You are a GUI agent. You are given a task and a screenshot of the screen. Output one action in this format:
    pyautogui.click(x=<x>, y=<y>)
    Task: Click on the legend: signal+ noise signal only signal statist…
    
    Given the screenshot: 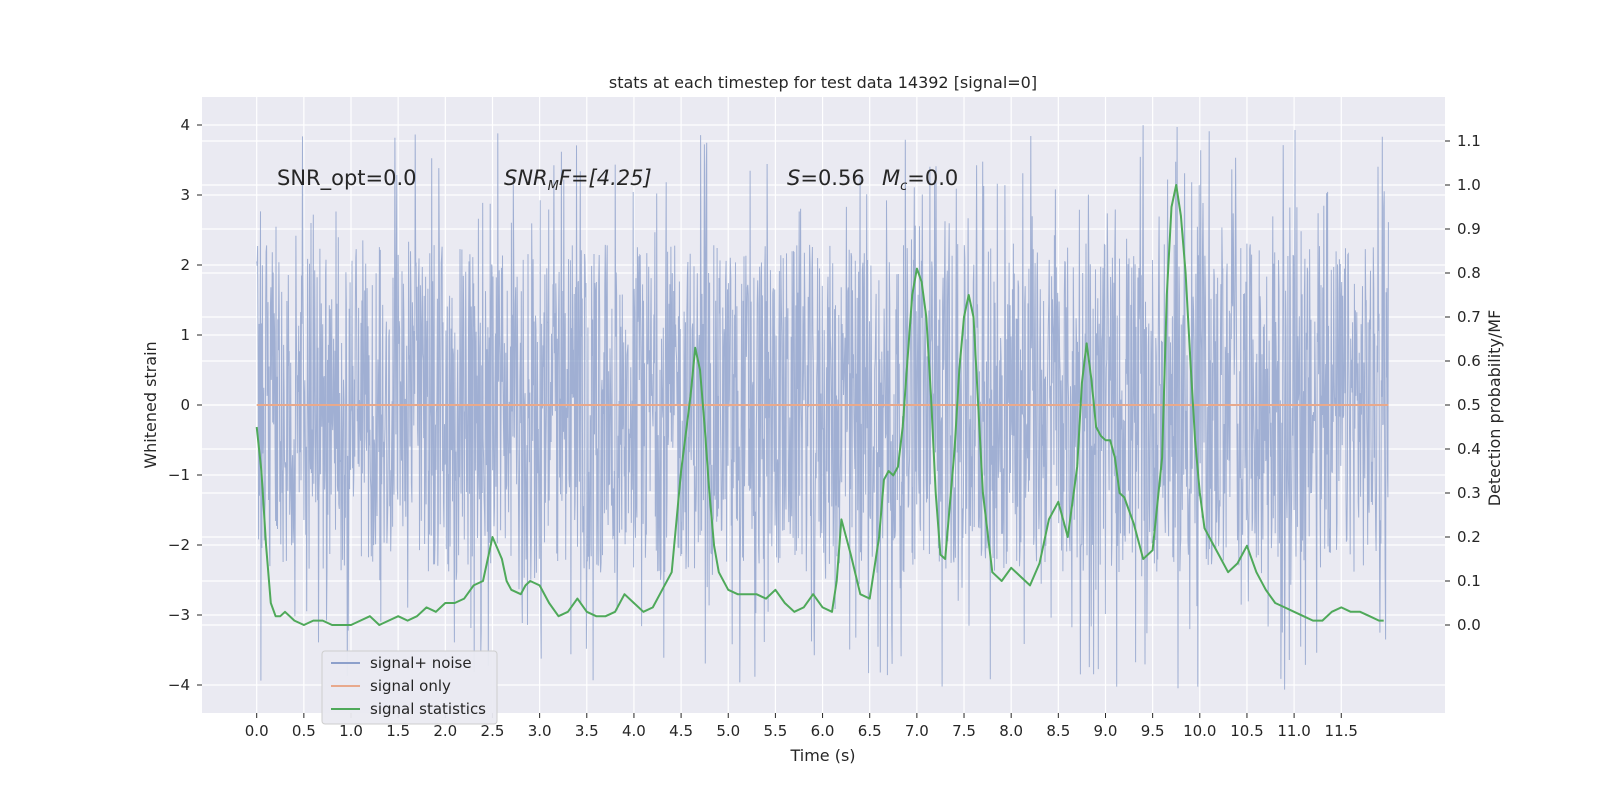 What is the action you would take?
    pyautogui.click(x=409, y=687)
    